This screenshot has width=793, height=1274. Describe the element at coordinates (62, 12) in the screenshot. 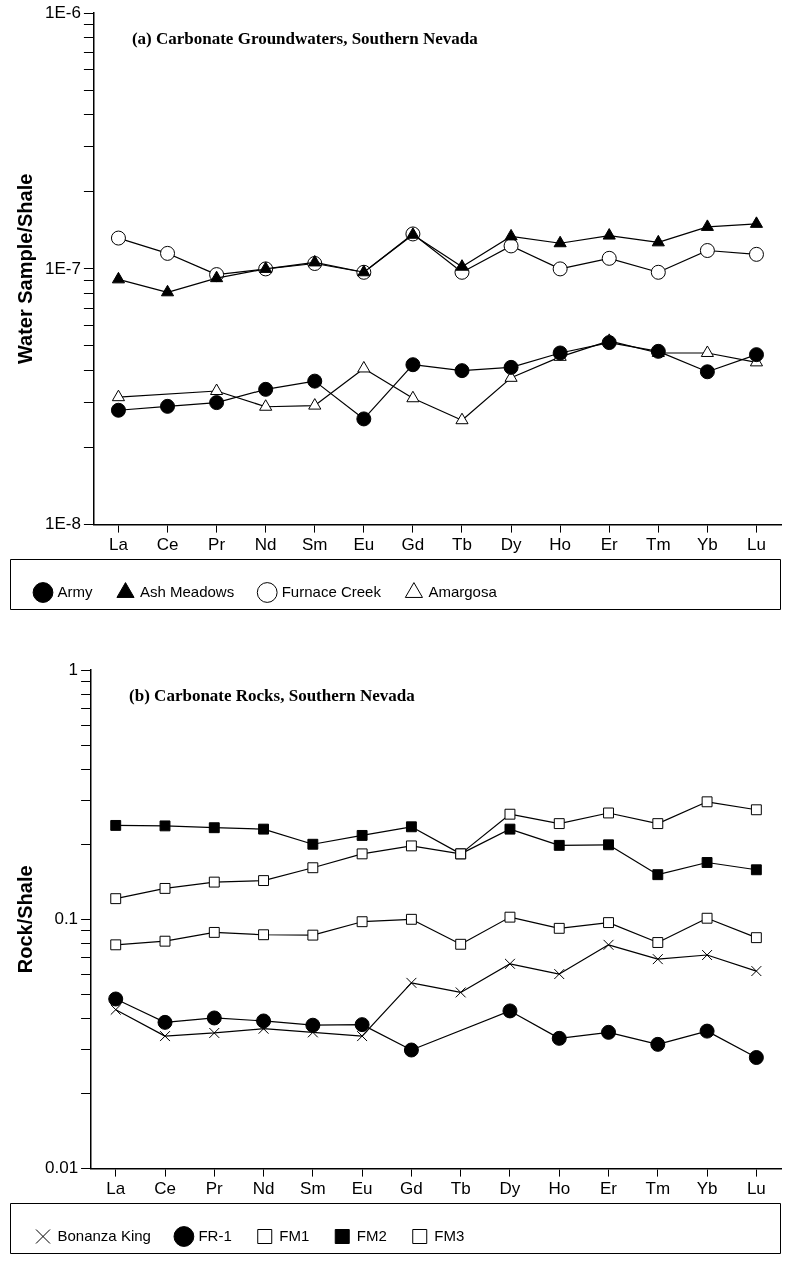

I see `y-tick-label: 1E-6` at that location.